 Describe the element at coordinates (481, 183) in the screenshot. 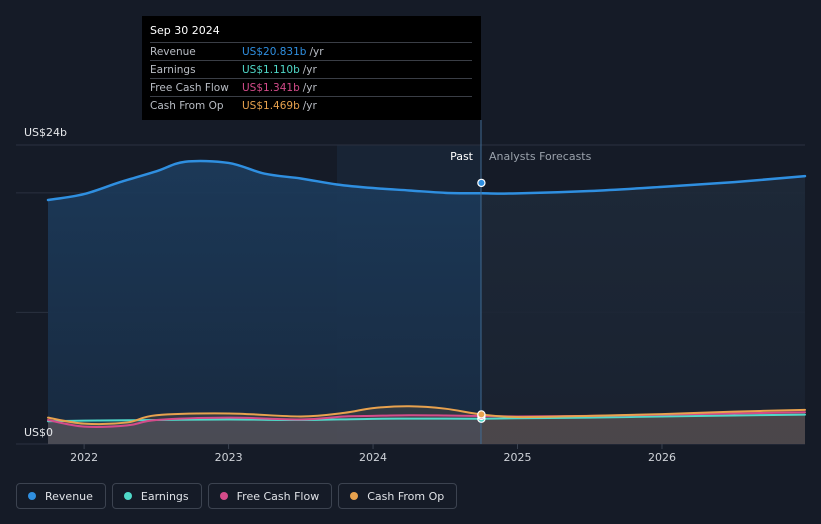

I see `revenue-marker` at that location.